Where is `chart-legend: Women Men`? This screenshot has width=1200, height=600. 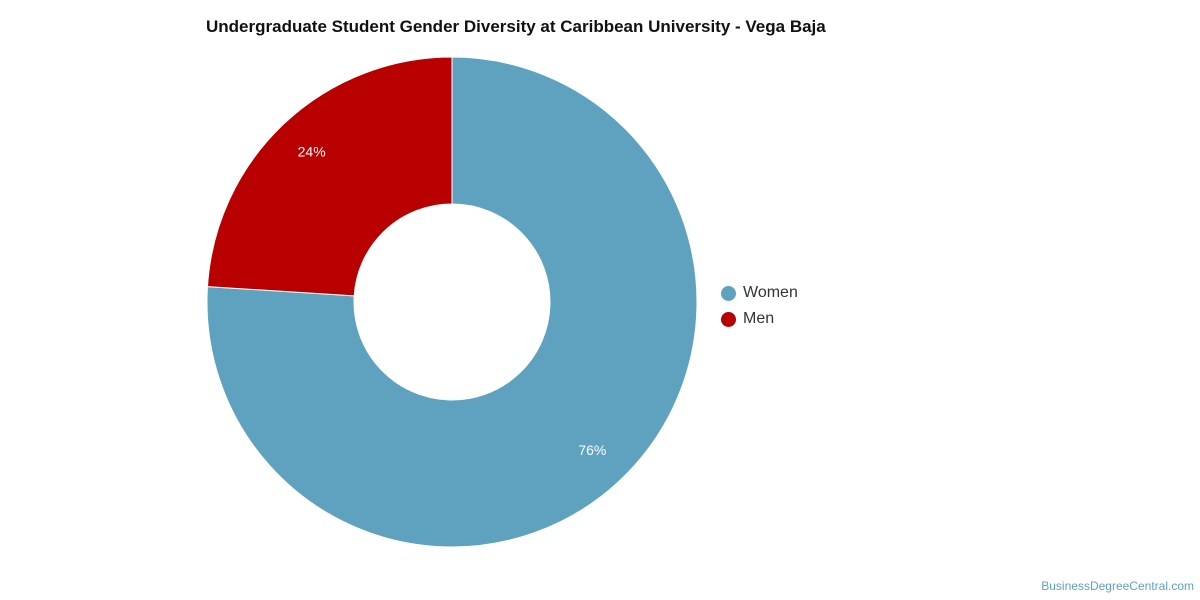 chart-legend: Women Men is located at coordinates (759, 306).